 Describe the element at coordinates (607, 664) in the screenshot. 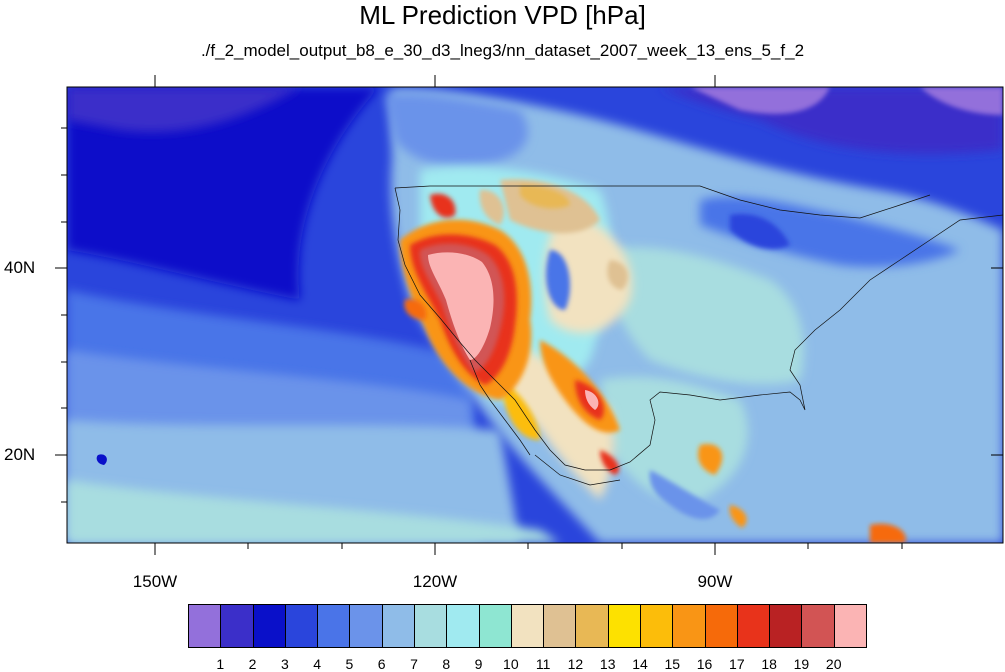

I see `colorbar-label: 13` at that location.